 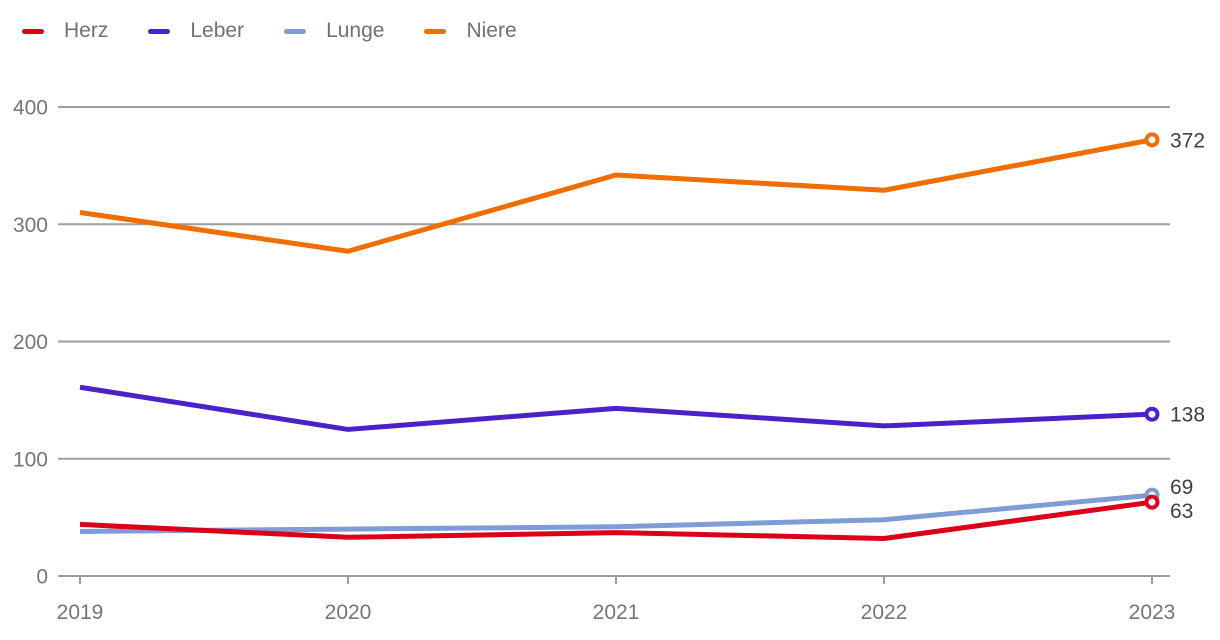 I want to click on y-axis-tick-label: 100, so click(x=30, y=459).